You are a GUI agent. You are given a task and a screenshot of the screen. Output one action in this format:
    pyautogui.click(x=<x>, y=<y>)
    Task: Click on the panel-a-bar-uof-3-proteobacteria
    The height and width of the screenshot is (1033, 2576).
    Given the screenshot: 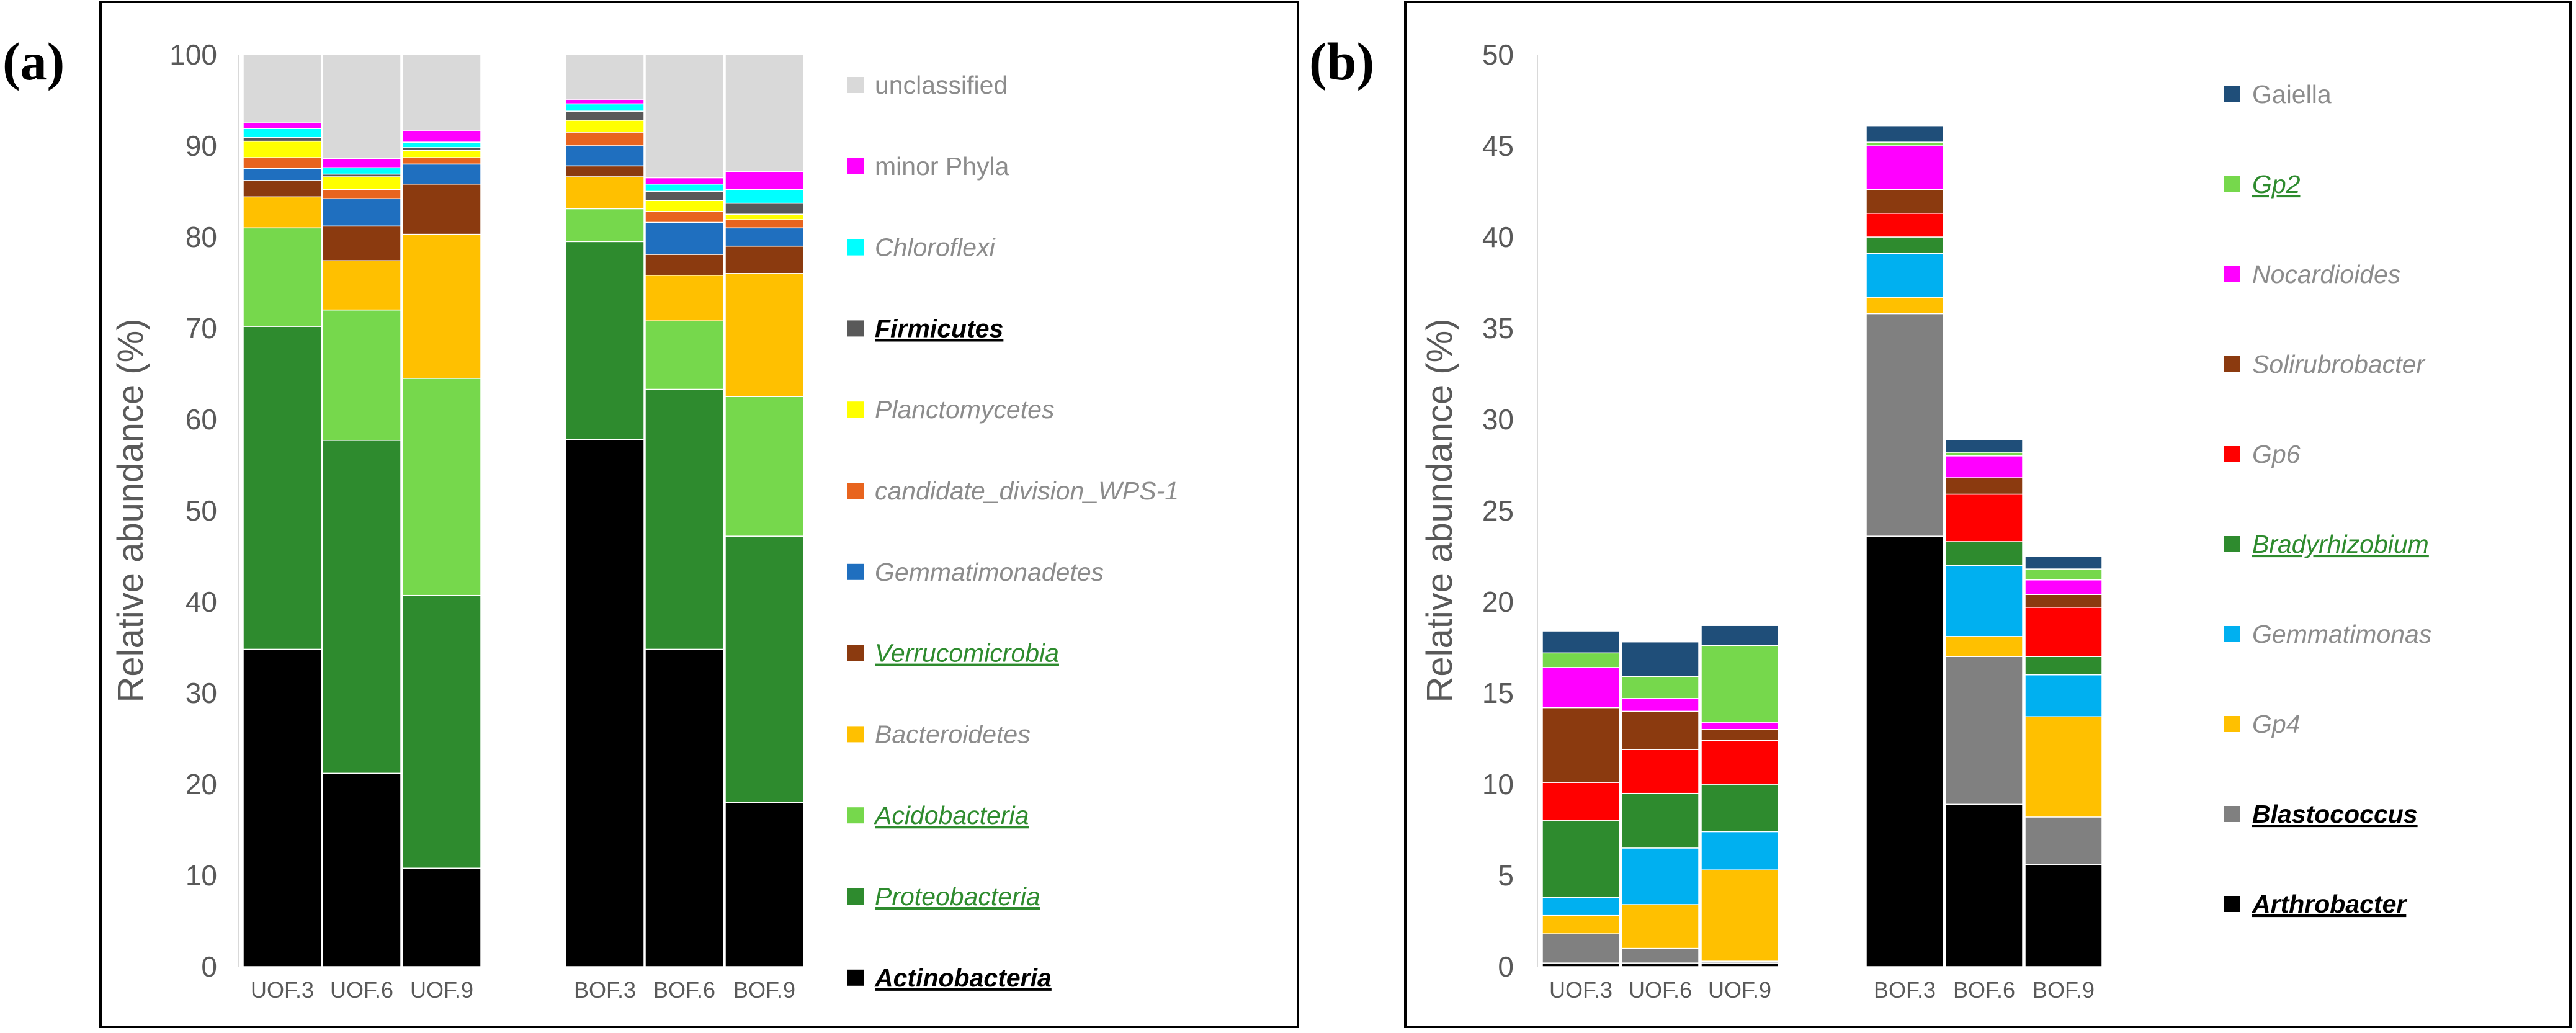 What is the action you would take?
    pyautogui.click(x=282, y=488)
    